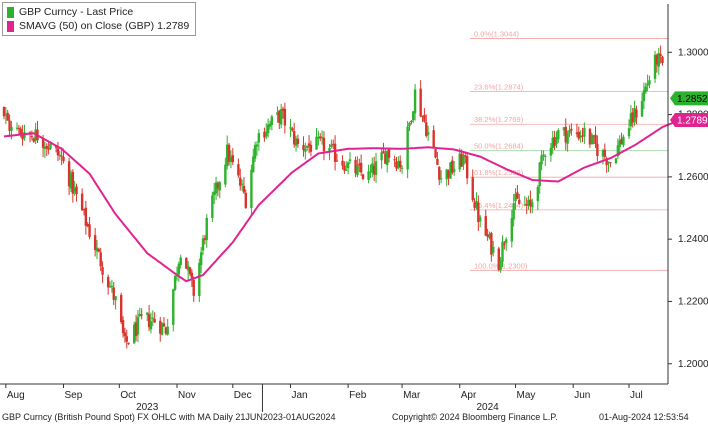 The width and height of the screenshot is (708, 425). Describe the element at coordinates (10, 12) in the screenshot. I see `legend-swatch-price` at that location.